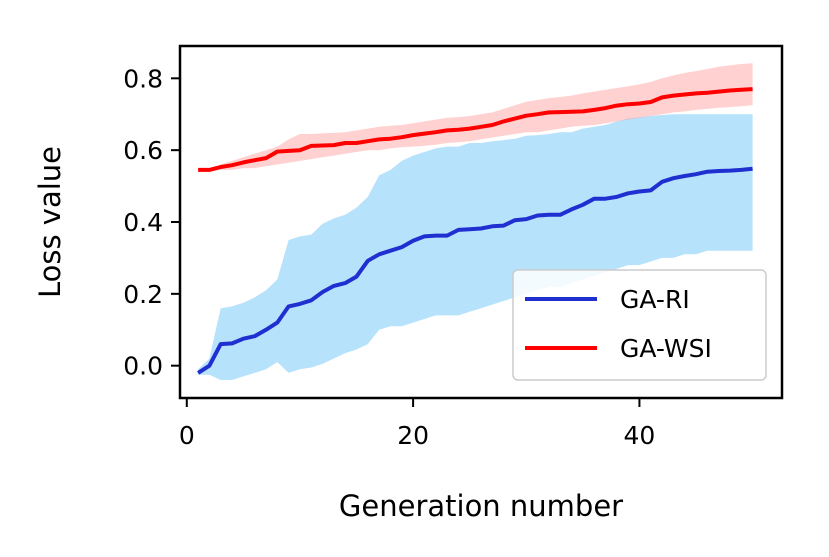  I want to click on line-ga-wsi, so click(475, 129).